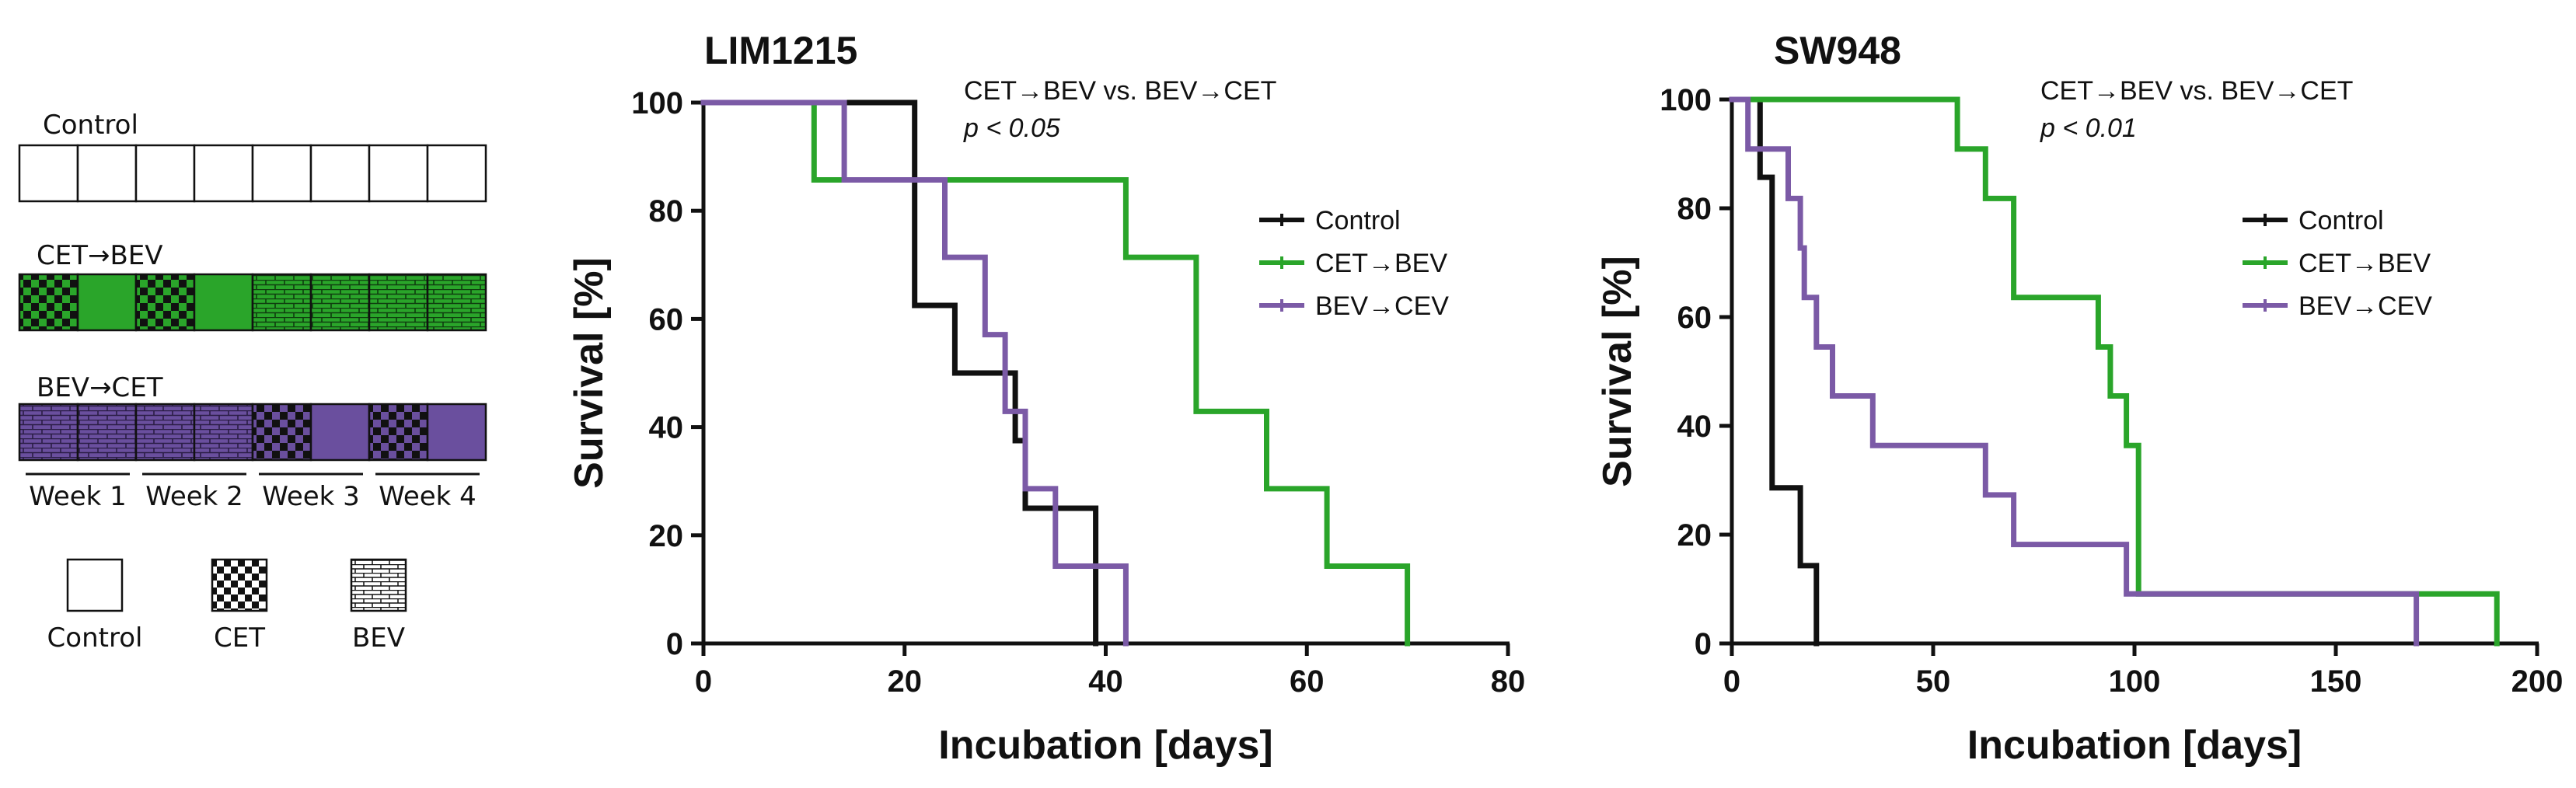 Image resolution: width=2576 pixels, height=788 pixels. Describe the element at coordinates (1106, 681) in the screenshot. I see `x-tick-label: 40` at that location.